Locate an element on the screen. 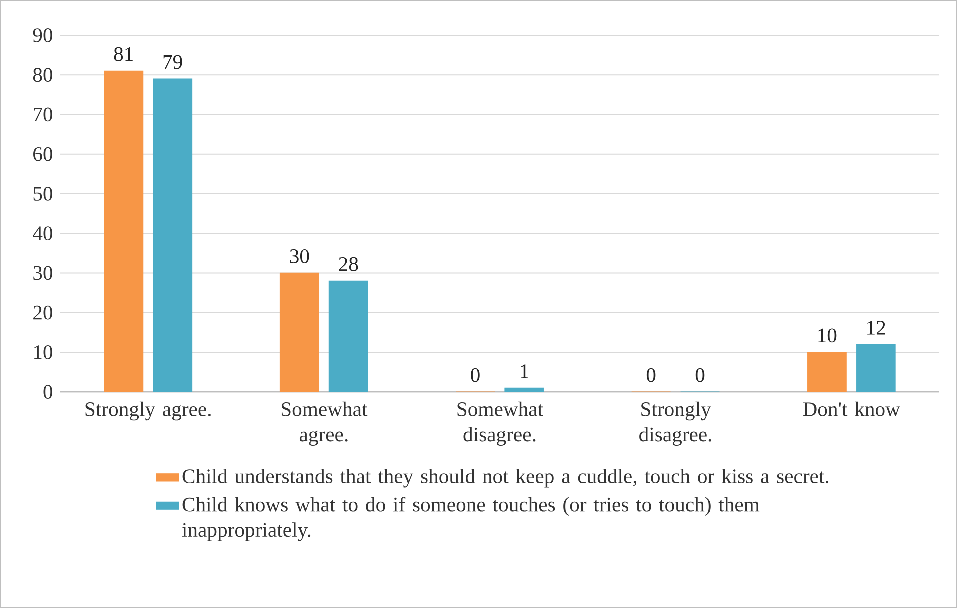 The image size is (957, 608). y-tick-label: 70 is located at coordinates (43, 115).